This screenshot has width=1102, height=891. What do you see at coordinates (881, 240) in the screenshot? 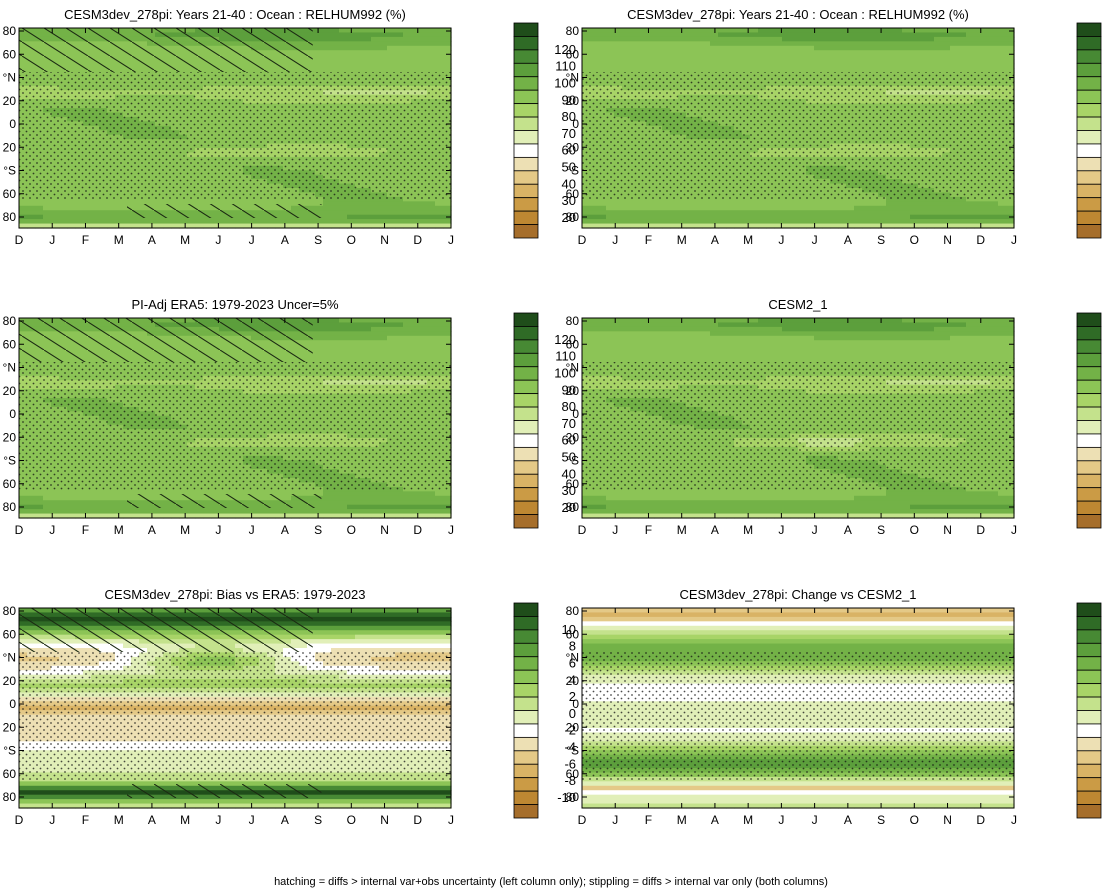
I see `x-tick-label: S` at bounding box center [881, 240].